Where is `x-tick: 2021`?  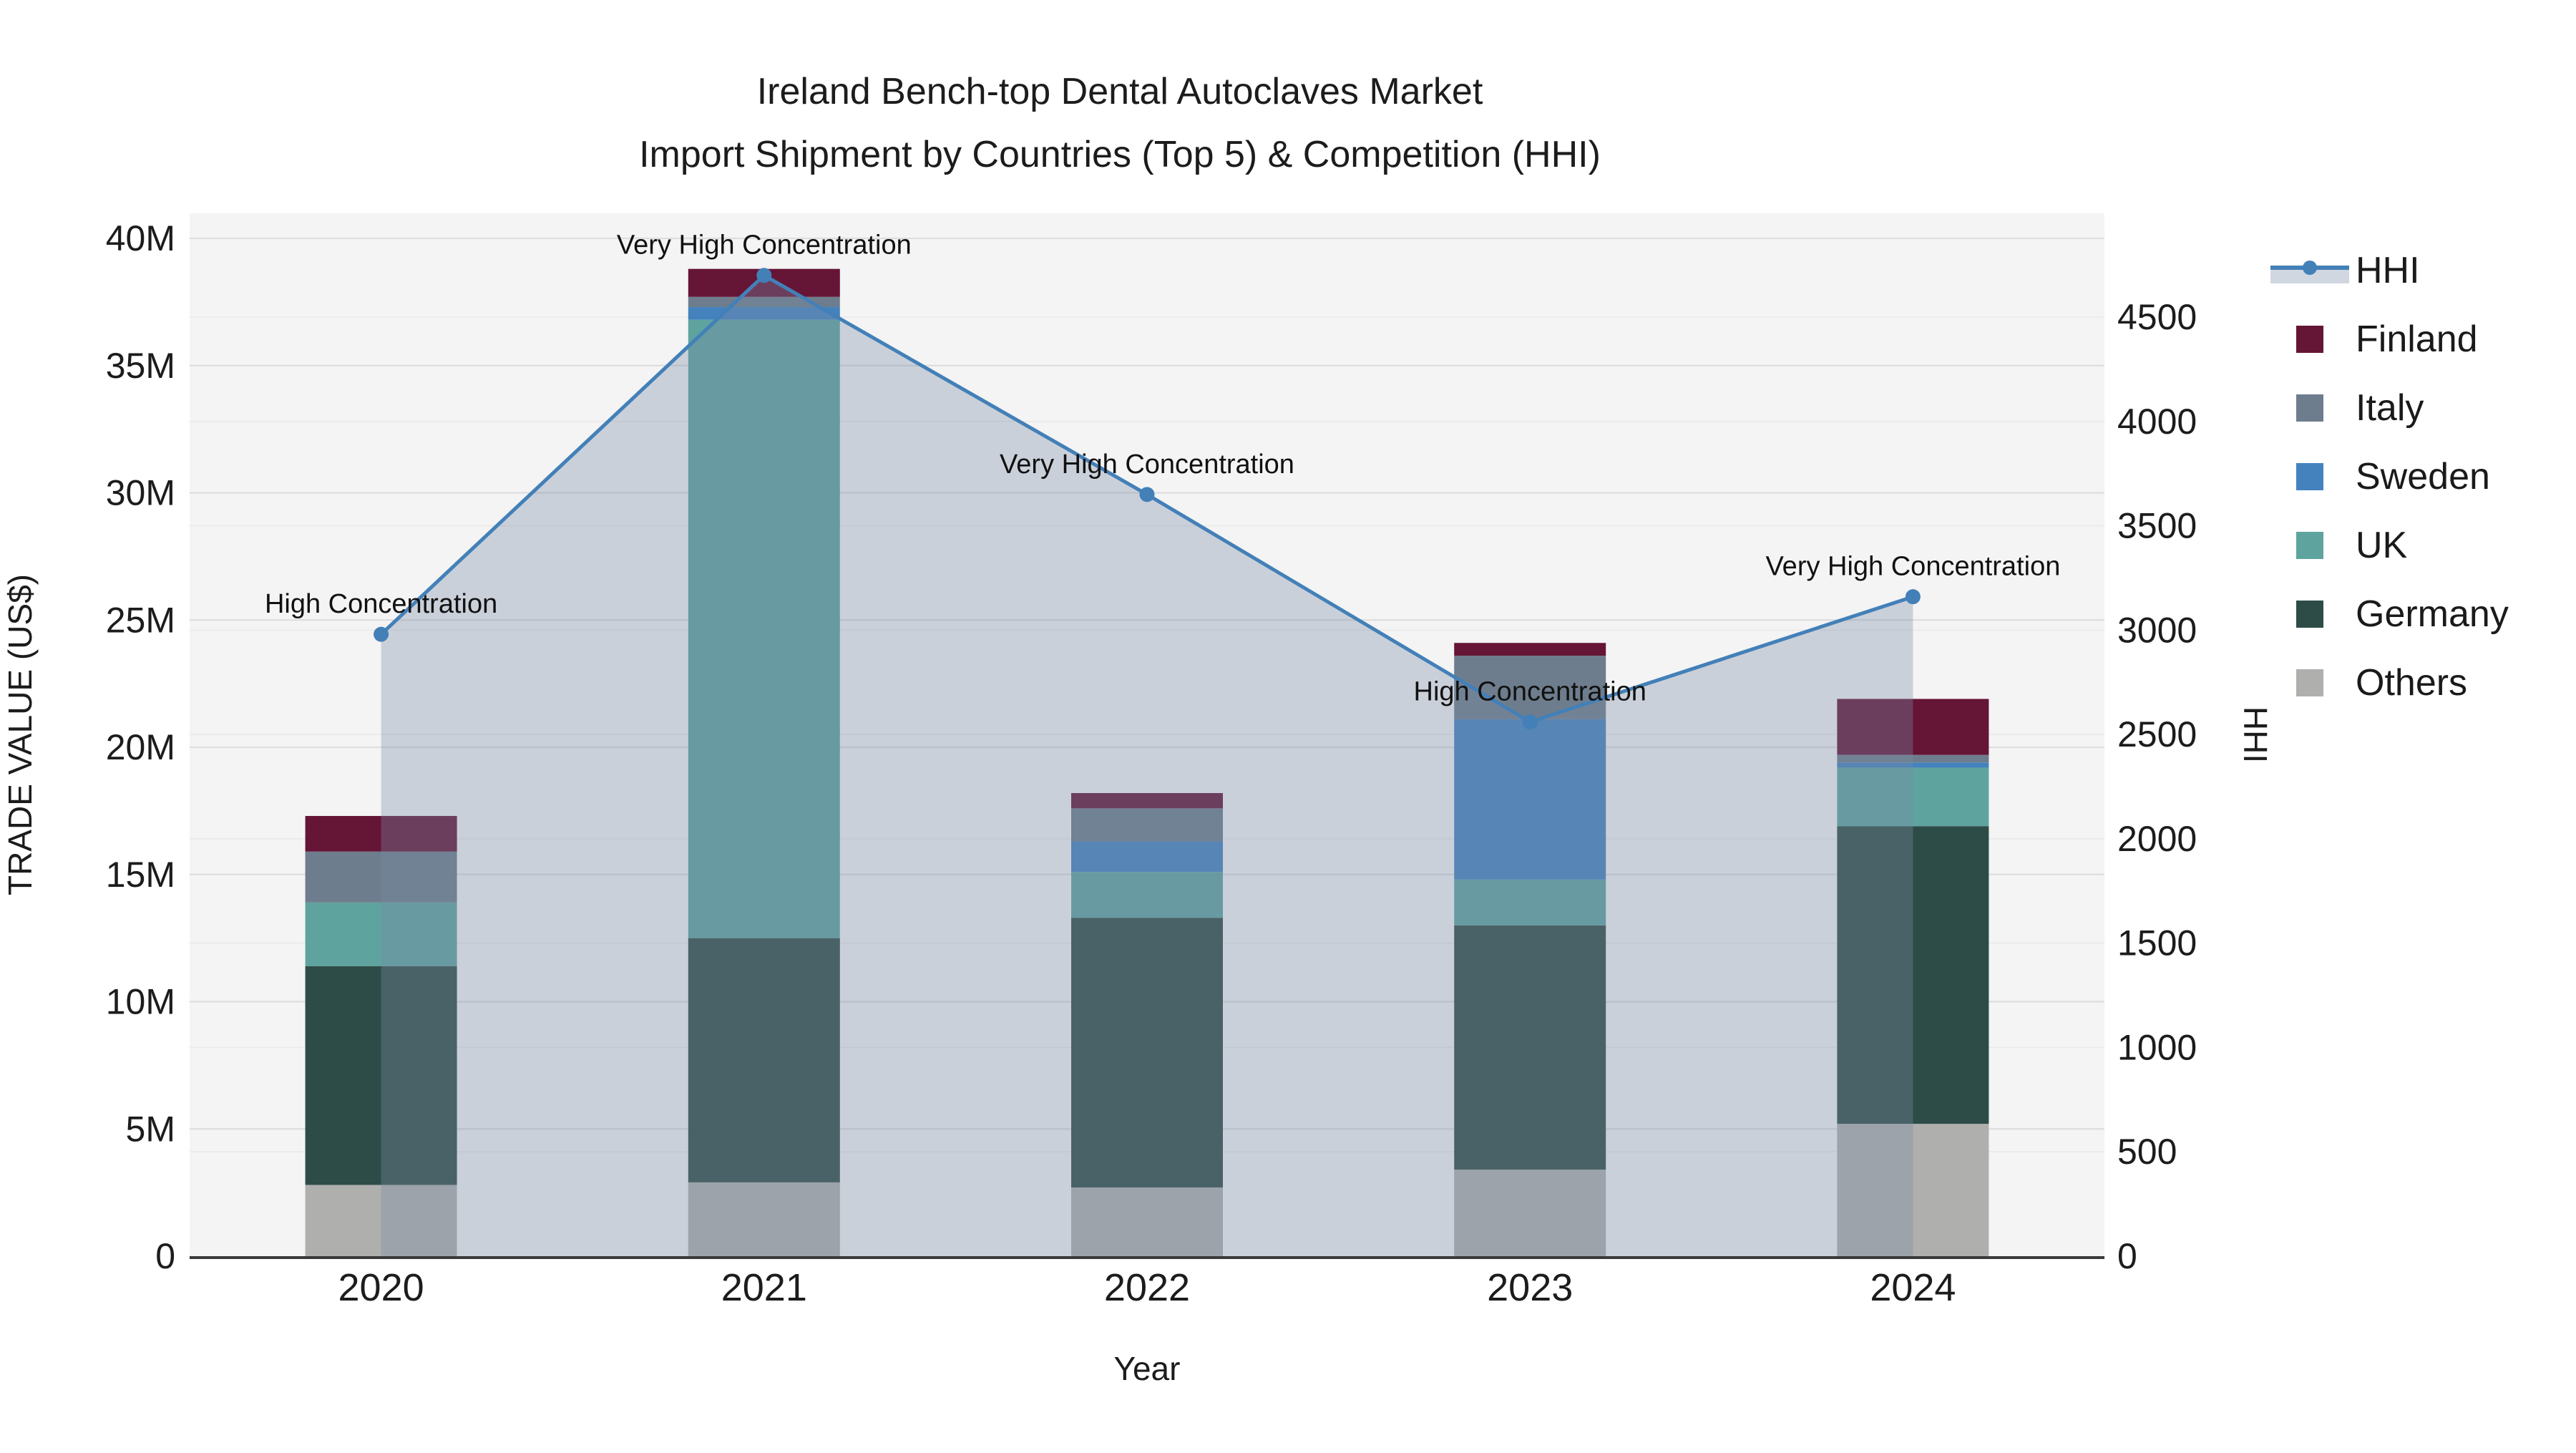 x-tick: 2021 is located at coordinates (764, 1287).